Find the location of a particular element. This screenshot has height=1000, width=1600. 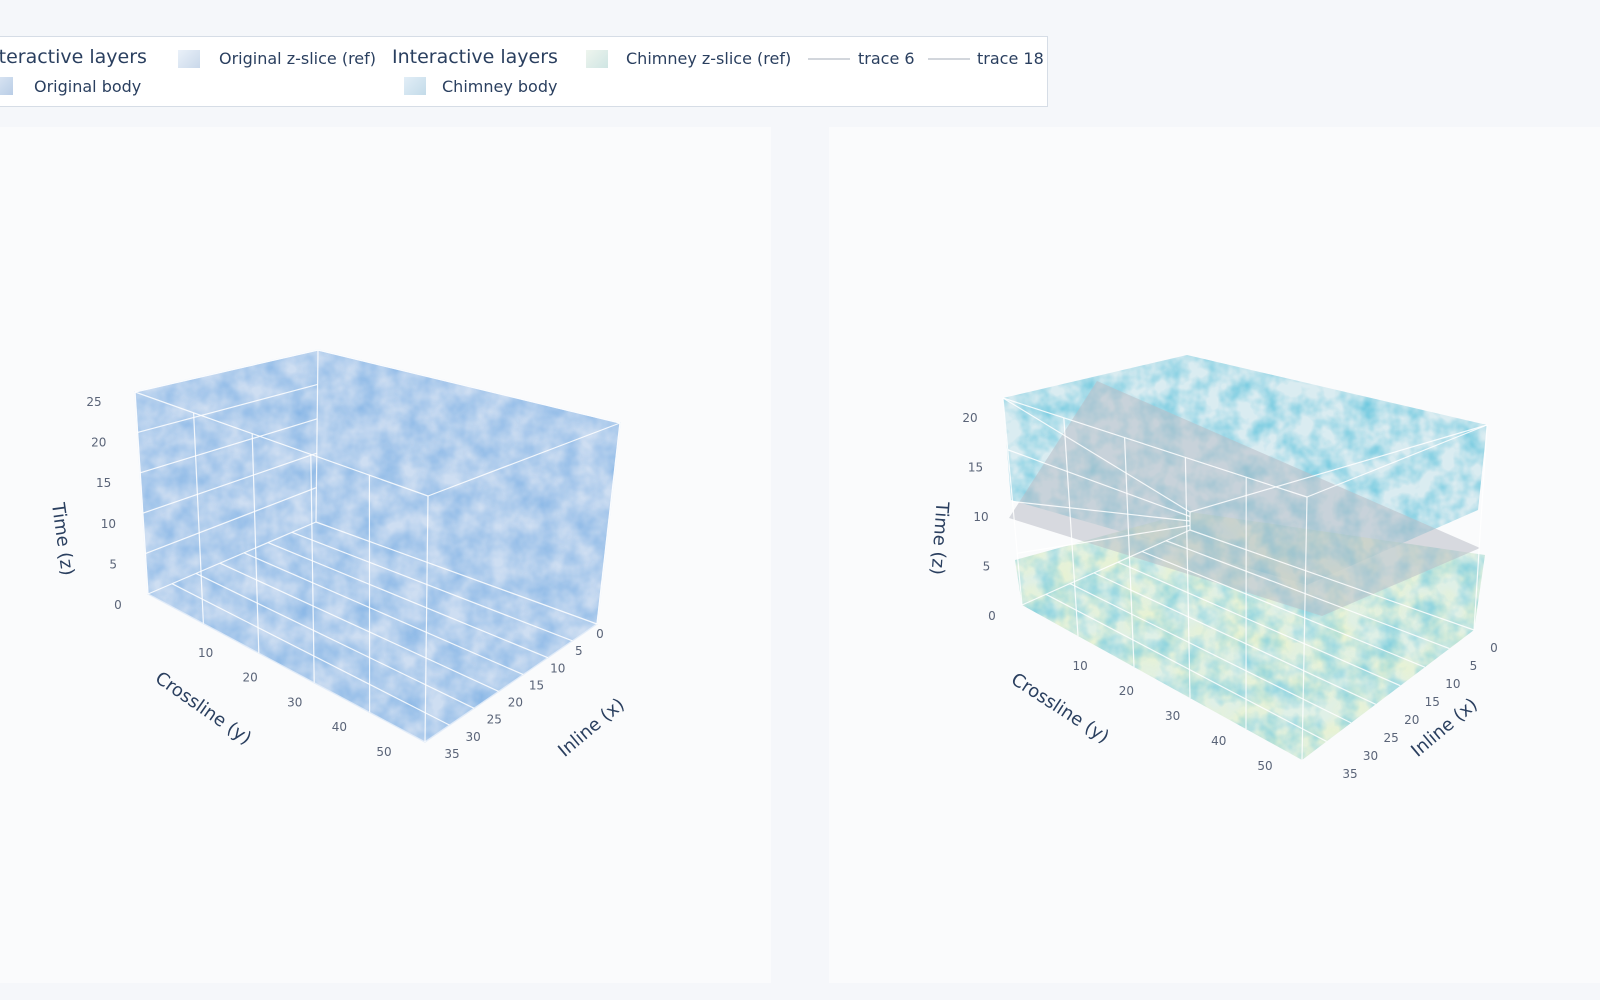

left-x-tick-30: 30 is located at coordinates (473, 737).